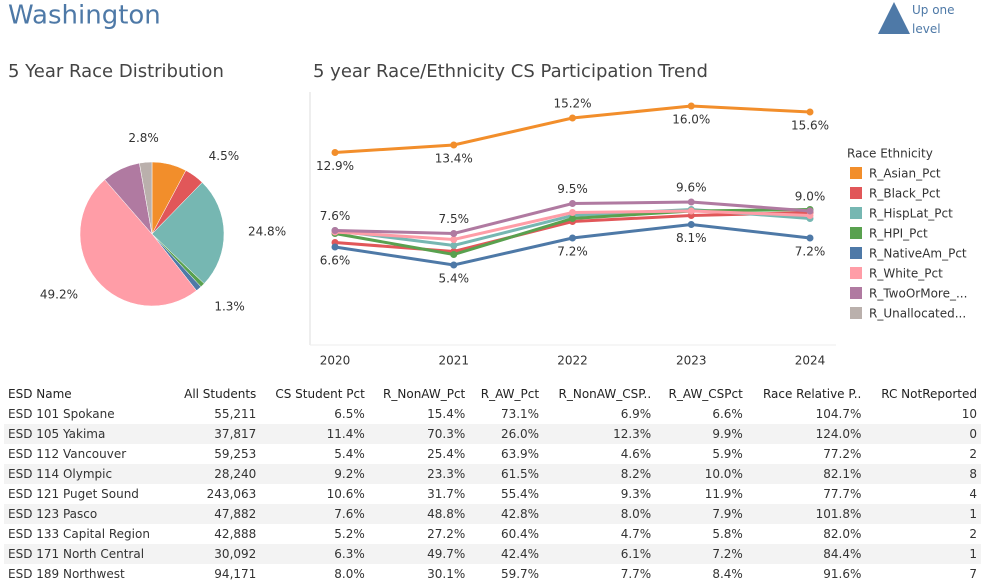 This screenshot has width=985, height=584. I want to click on table-cell: 55.4%, so click(520, 494).